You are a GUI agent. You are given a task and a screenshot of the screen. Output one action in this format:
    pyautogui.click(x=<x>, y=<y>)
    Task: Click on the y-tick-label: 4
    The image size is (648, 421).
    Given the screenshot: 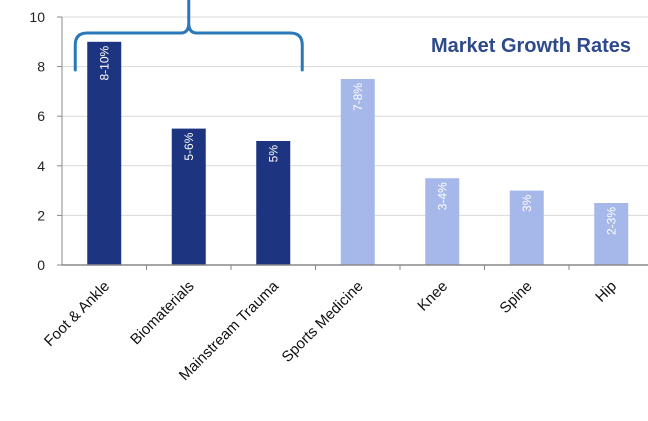 What is the action you would take?
    pyautogui.click(x=41, y=166)
    